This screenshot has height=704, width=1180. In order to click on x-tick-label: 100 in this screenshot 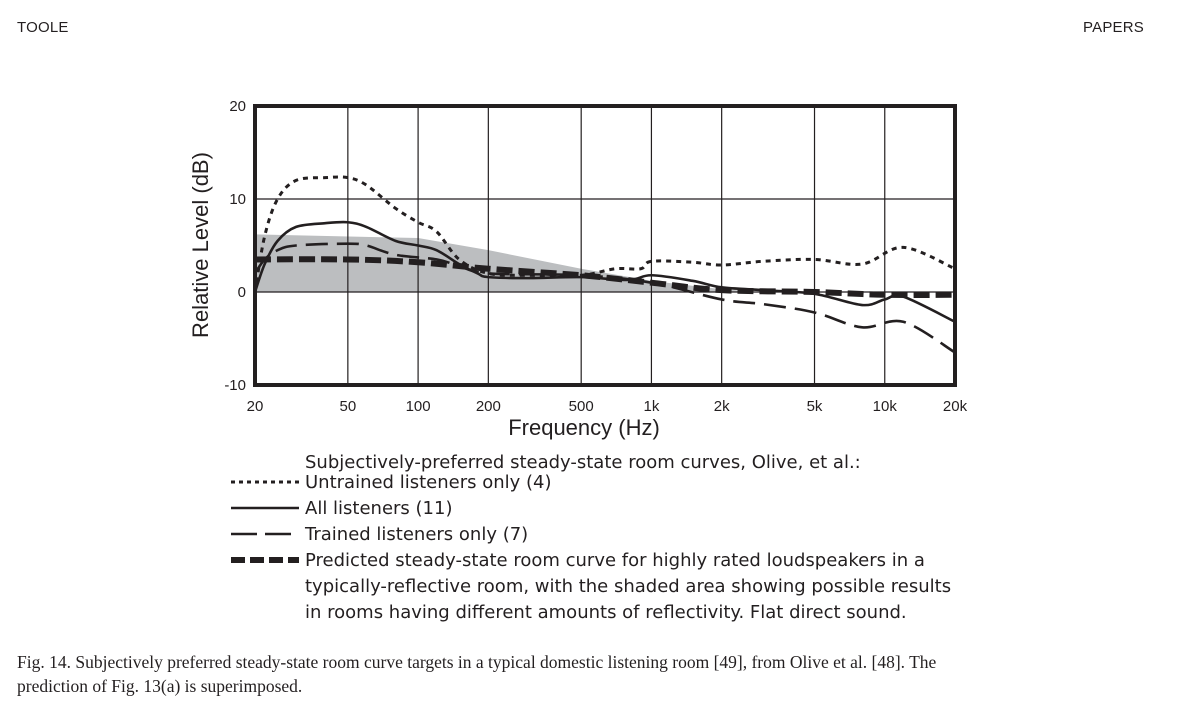, I will do `click(418, 406)`.